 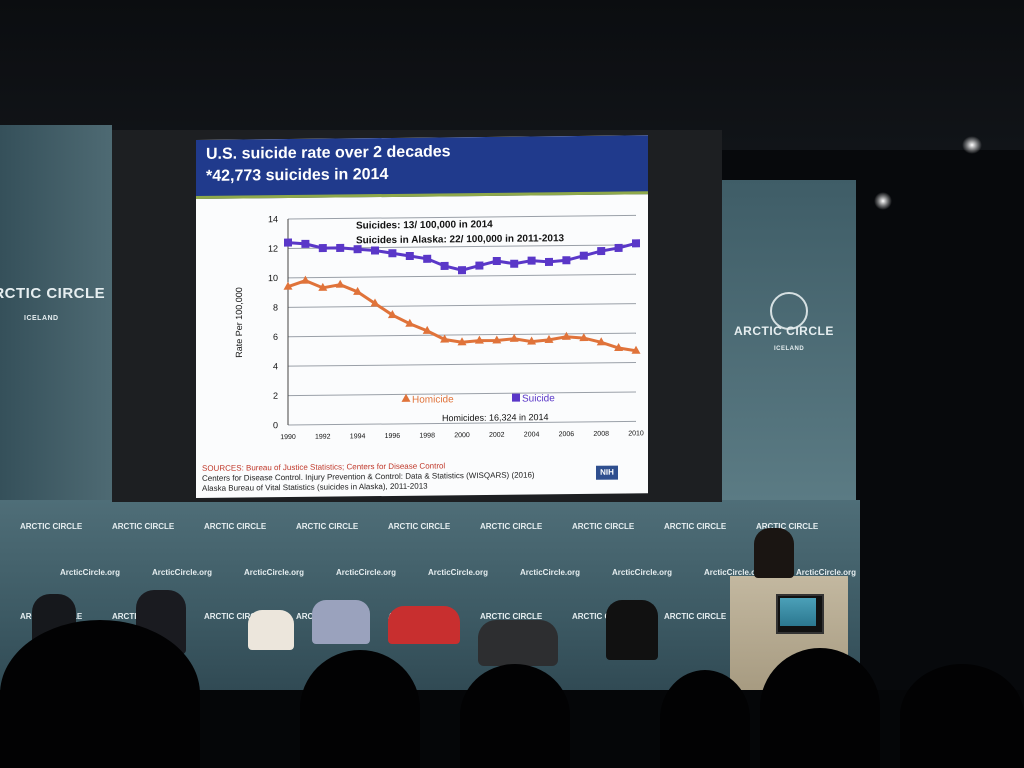 I want to click on left-banner-sub: ICELAND, so click(x=41, y=318).